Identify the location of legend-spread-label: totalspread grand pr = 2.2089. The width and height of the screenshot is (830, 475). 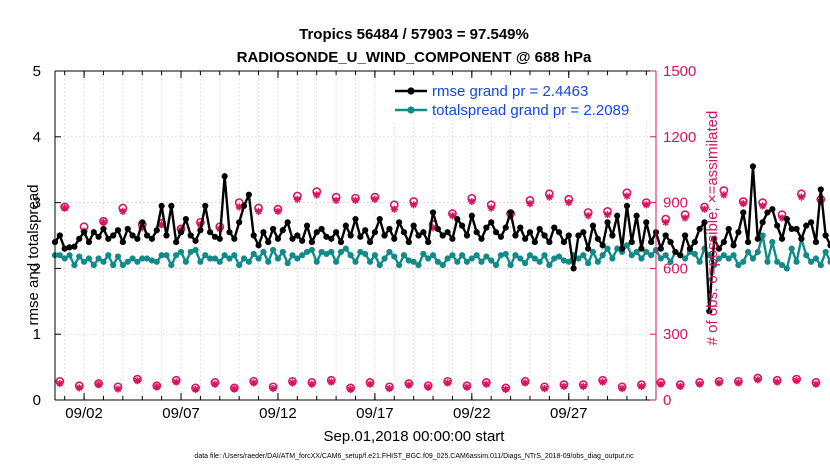
(530, 110).